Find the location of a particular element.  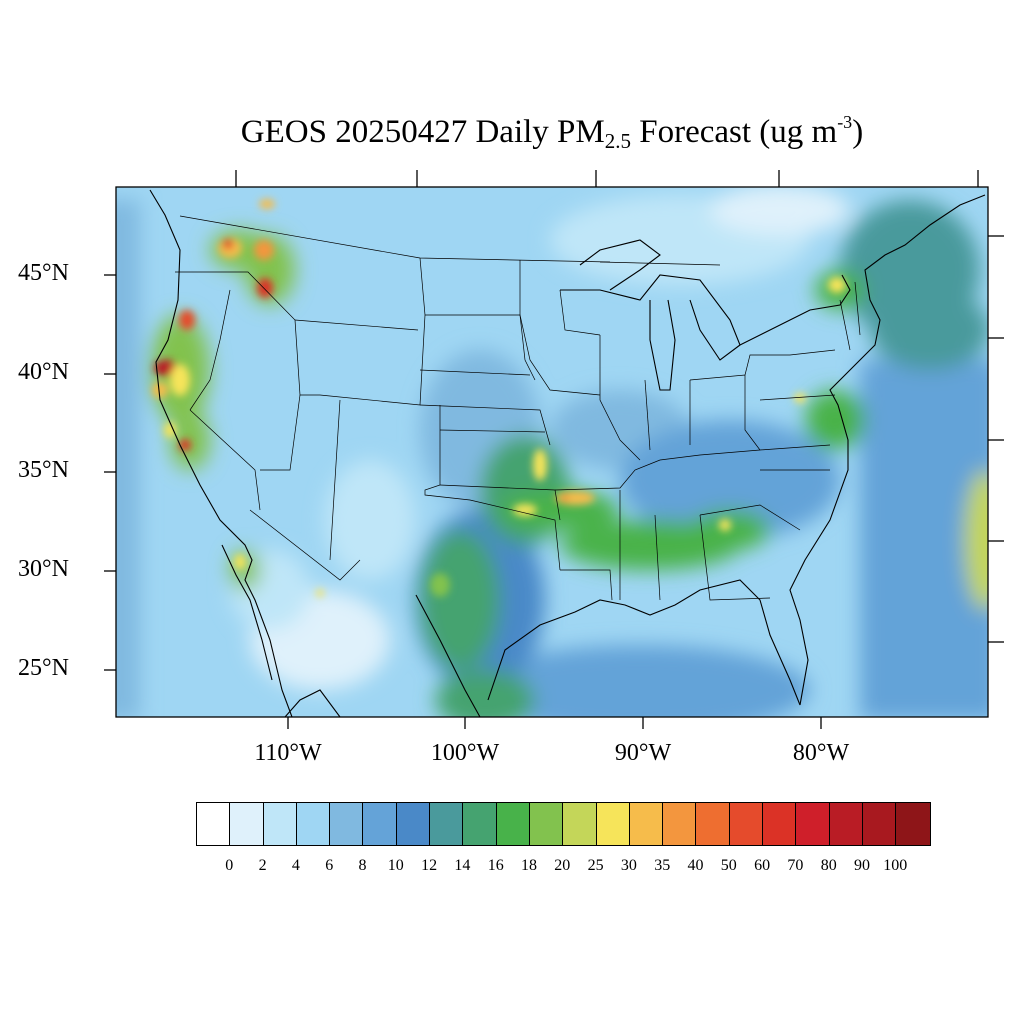

colorbar-tick-label: 14 is located at coordinates (462, 865).